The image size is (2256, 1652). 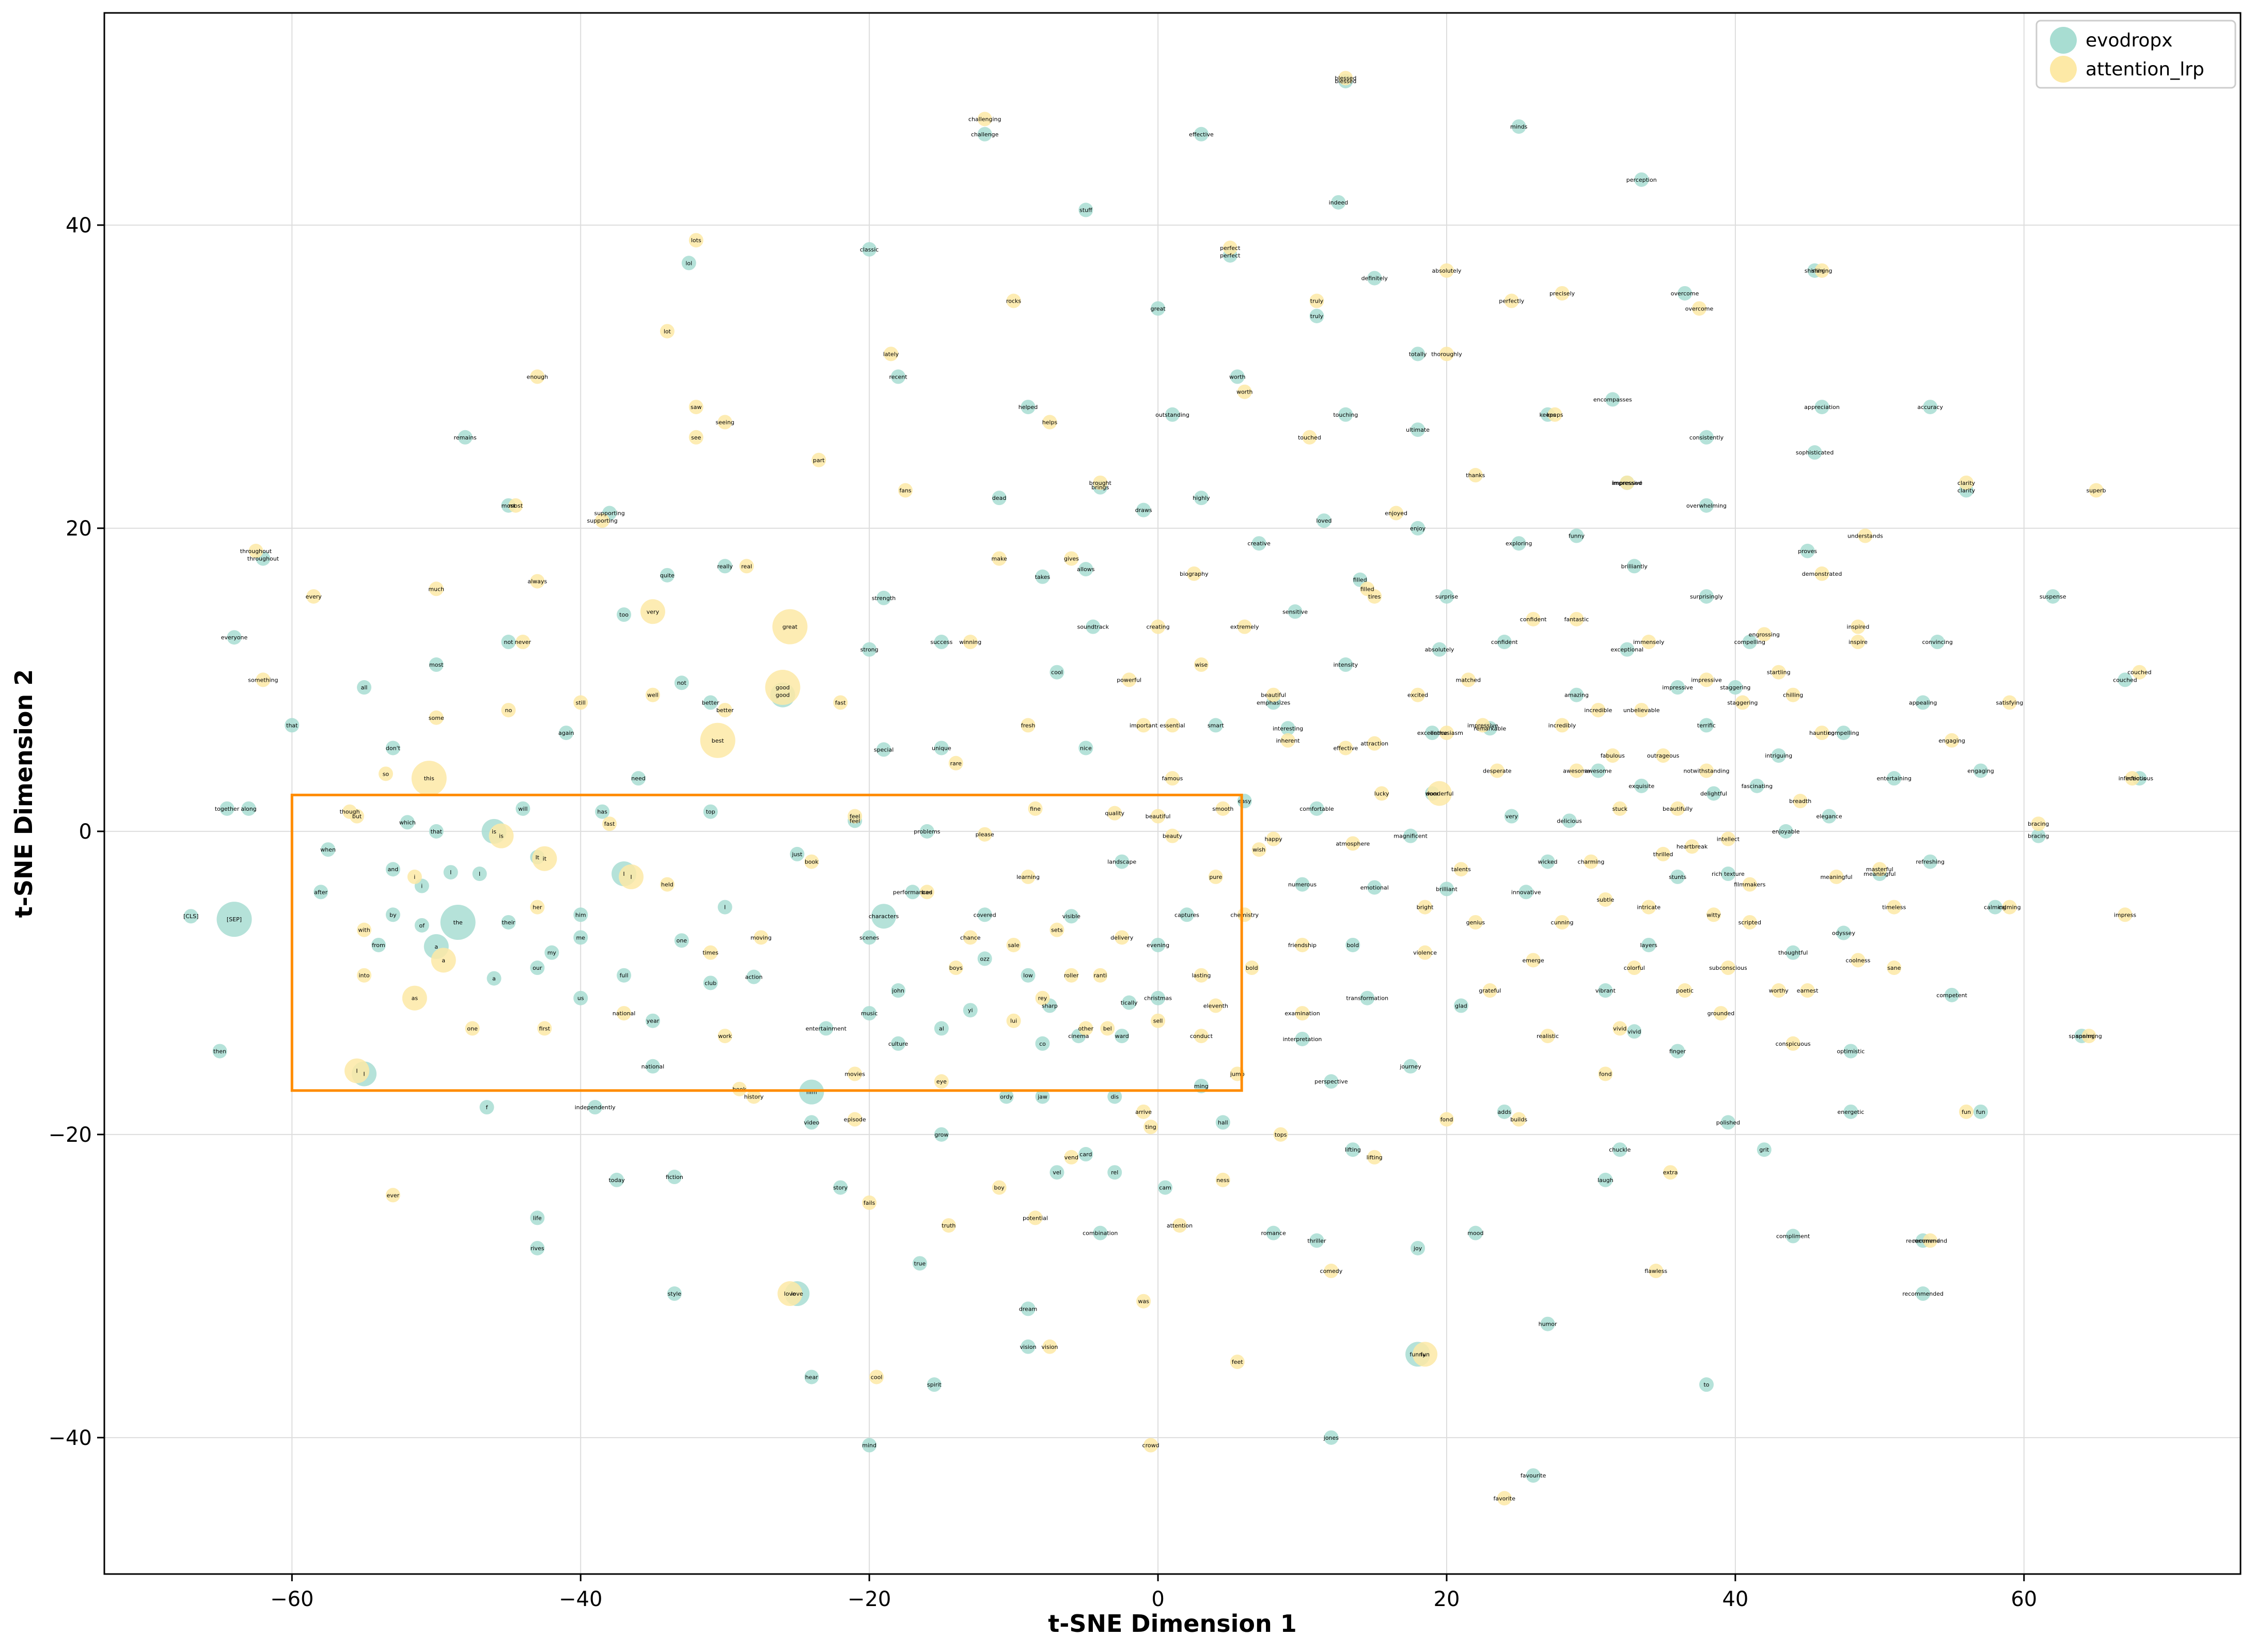 I want to click on point-label-evodropx: jones, so click(x=1331, y=1438).